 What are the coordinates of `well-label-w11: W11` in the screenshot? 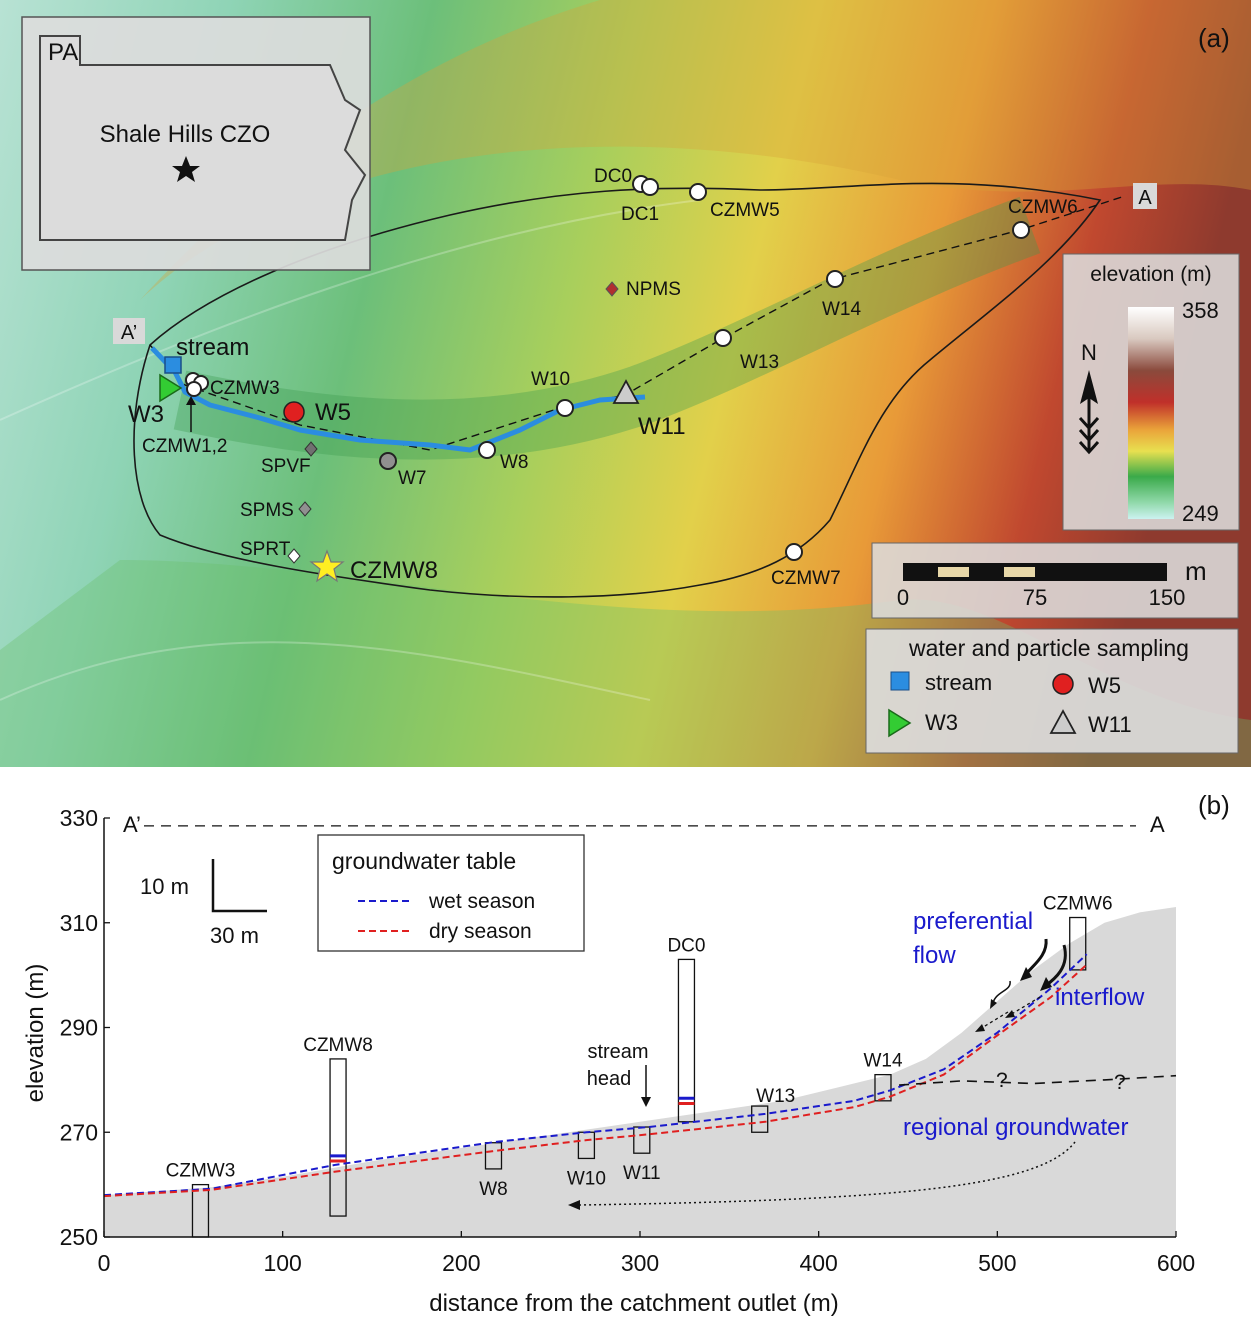 It's located at (642, 1173).